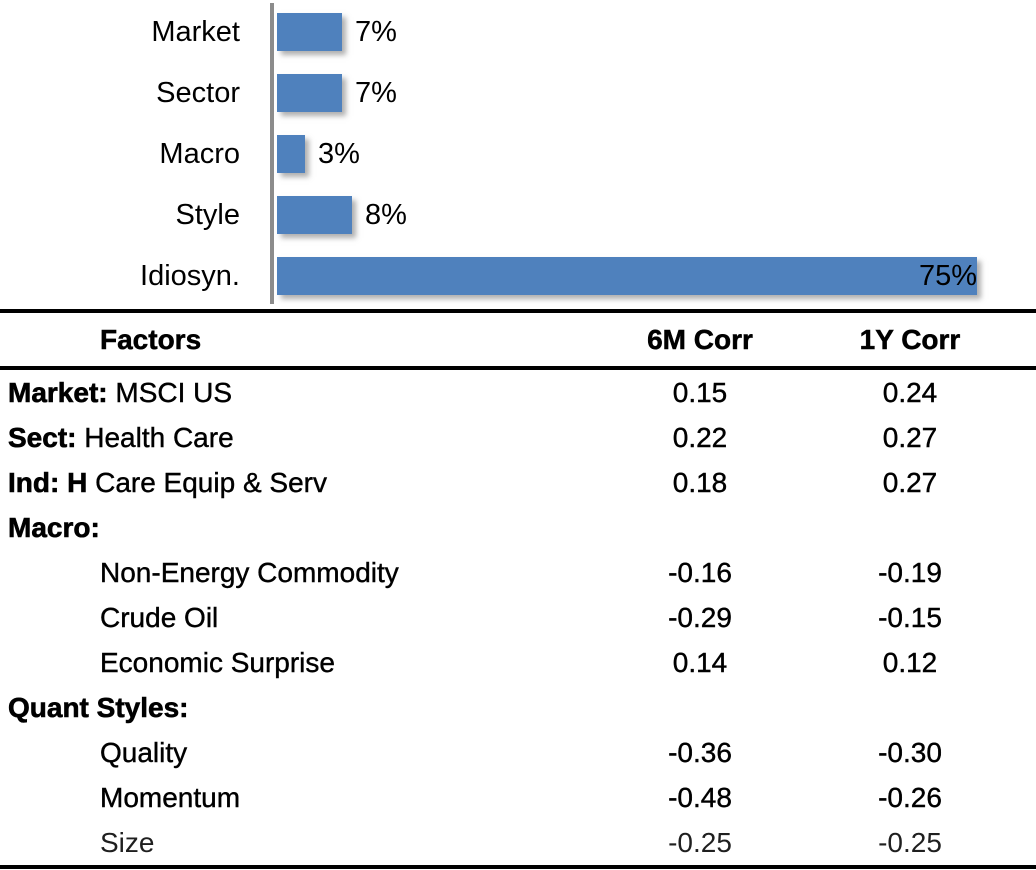 The width and height of the screenshot is (1036, 870). What do you see at coordinates (518, 368) in the screenshot?
I see `table-header-separator` at bounding box center [518, 368].